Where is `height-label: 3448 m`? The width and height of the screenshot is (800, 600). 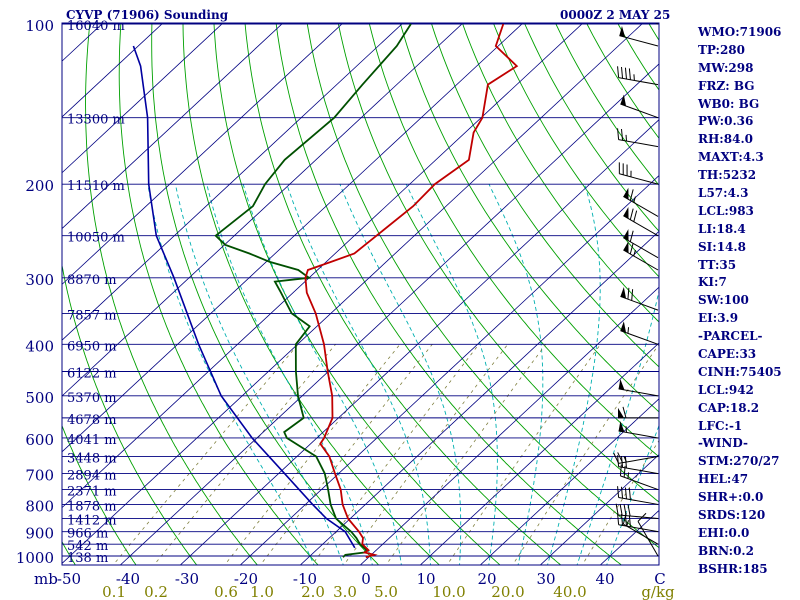 height-label: 3448 m is located at coordinates (92, 458).